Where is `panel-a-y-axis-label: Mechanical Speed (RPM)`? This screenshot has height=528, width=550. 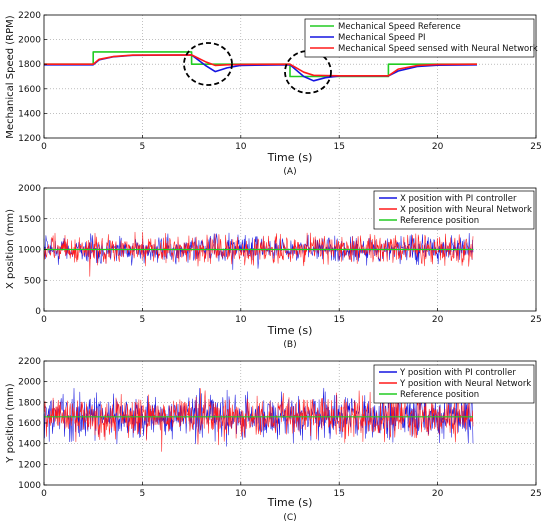 panel-a-y-axis-label: Mechanical Speed (RPM) is located at coordinates (10, 76).